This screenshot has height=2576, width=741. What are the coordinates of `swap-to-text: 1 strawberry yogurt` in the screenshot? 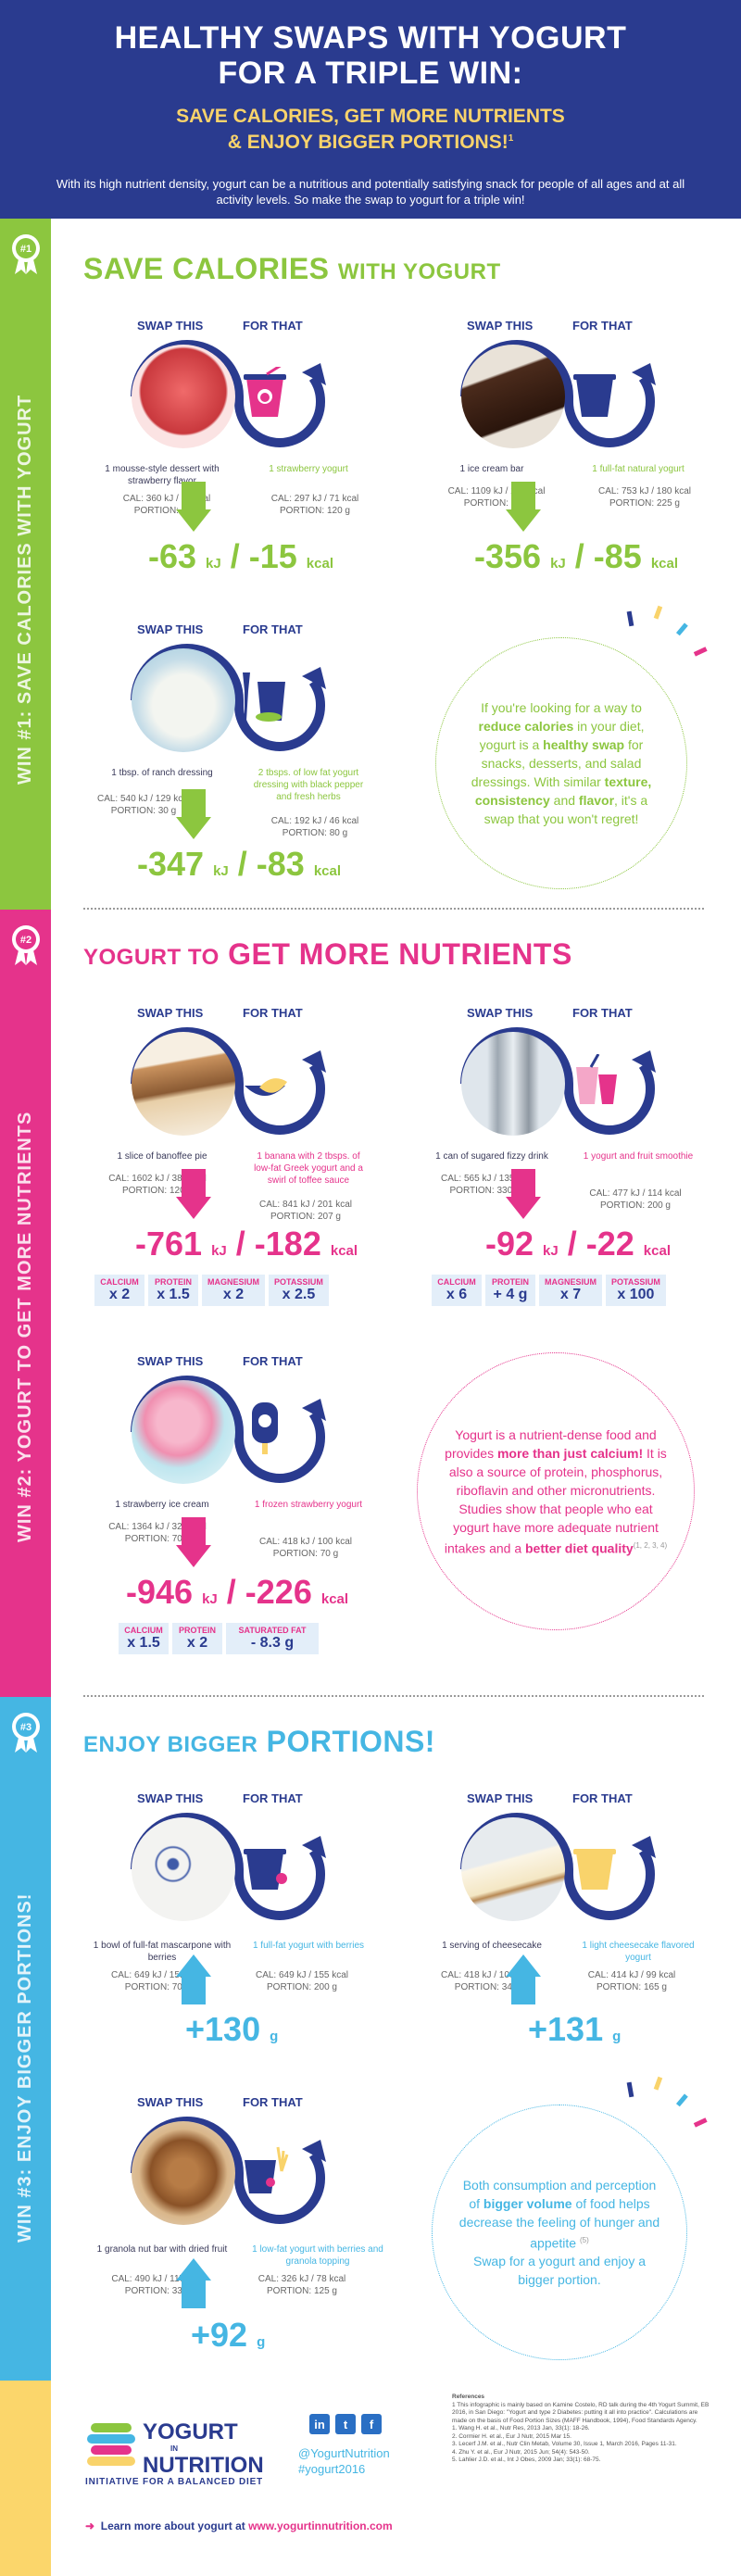 It's located at (308, 469).